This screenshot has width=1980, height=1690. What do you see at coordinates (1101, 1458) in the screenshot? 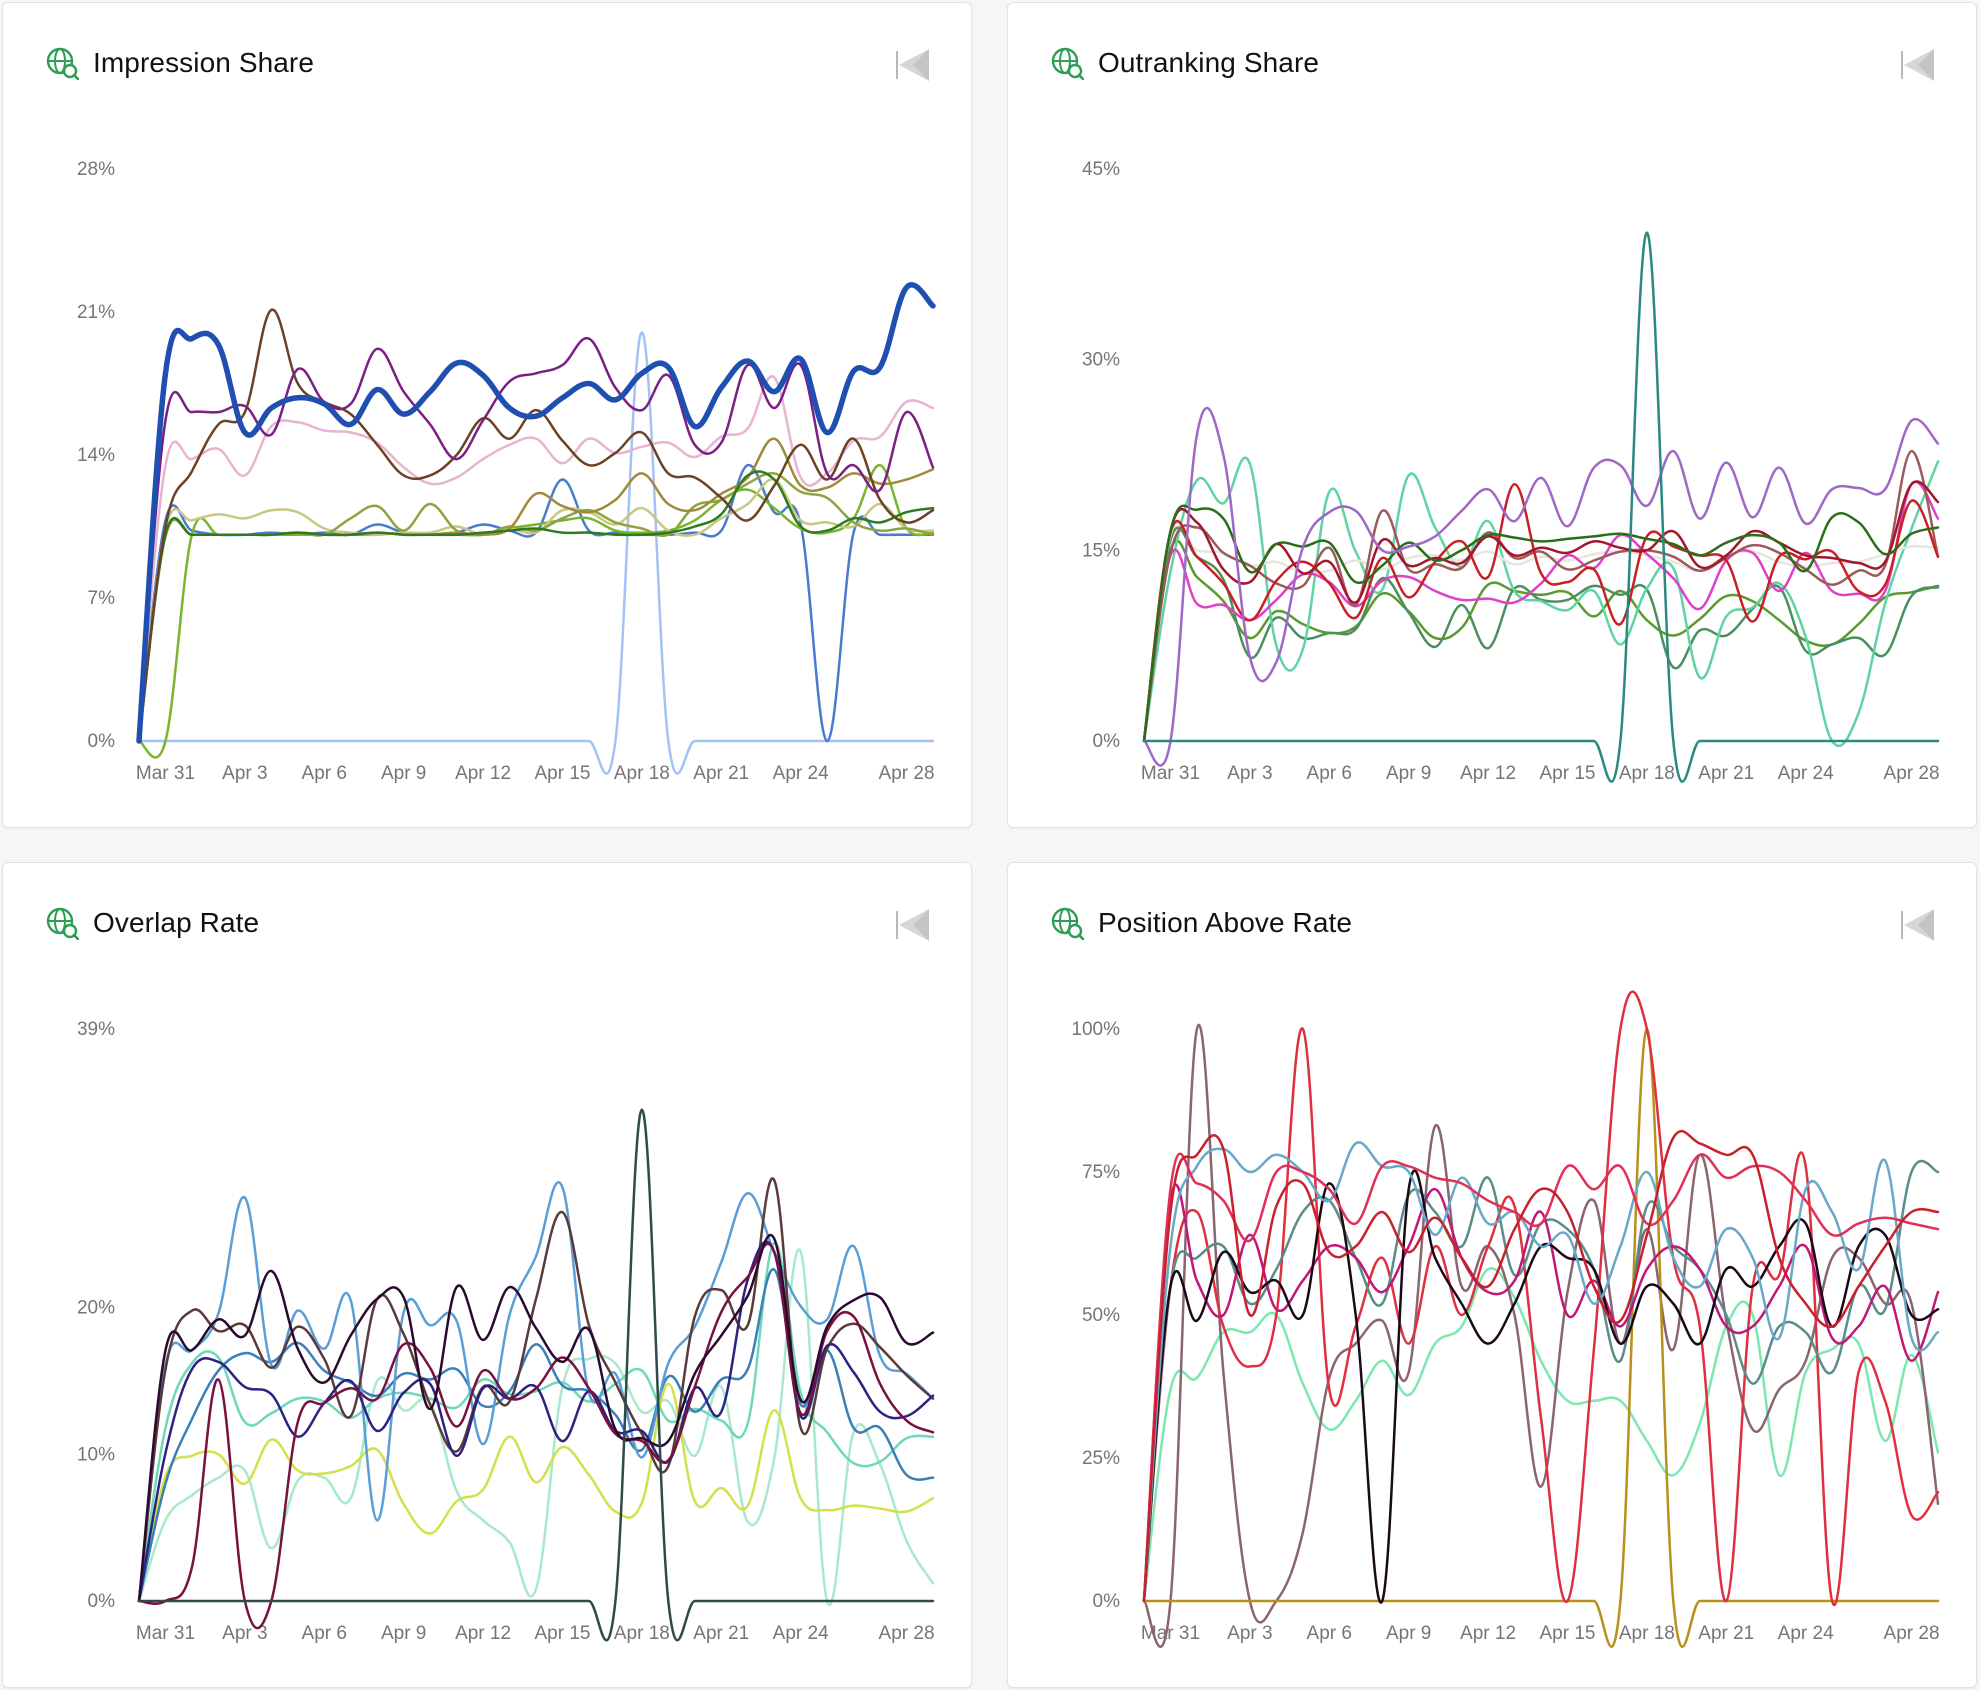
I see `y-tick-label: 25%` at bounding box center [1101, 1458].